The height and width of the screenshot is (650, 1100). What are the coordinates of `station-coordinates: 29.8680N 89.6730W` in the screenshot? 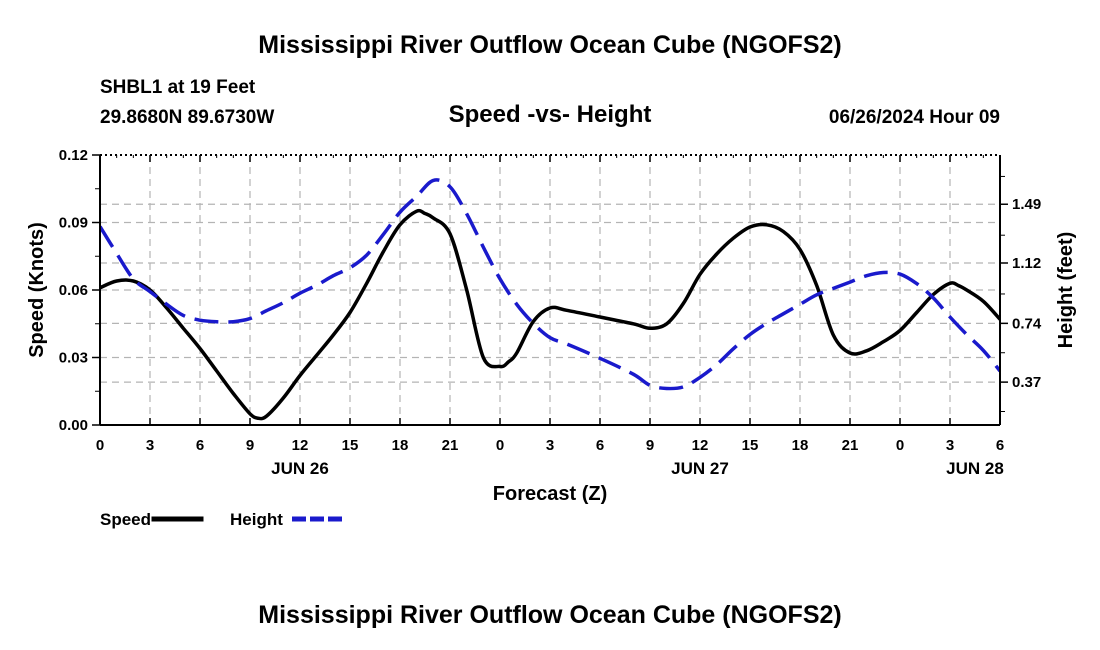 It's located at (187, 117).